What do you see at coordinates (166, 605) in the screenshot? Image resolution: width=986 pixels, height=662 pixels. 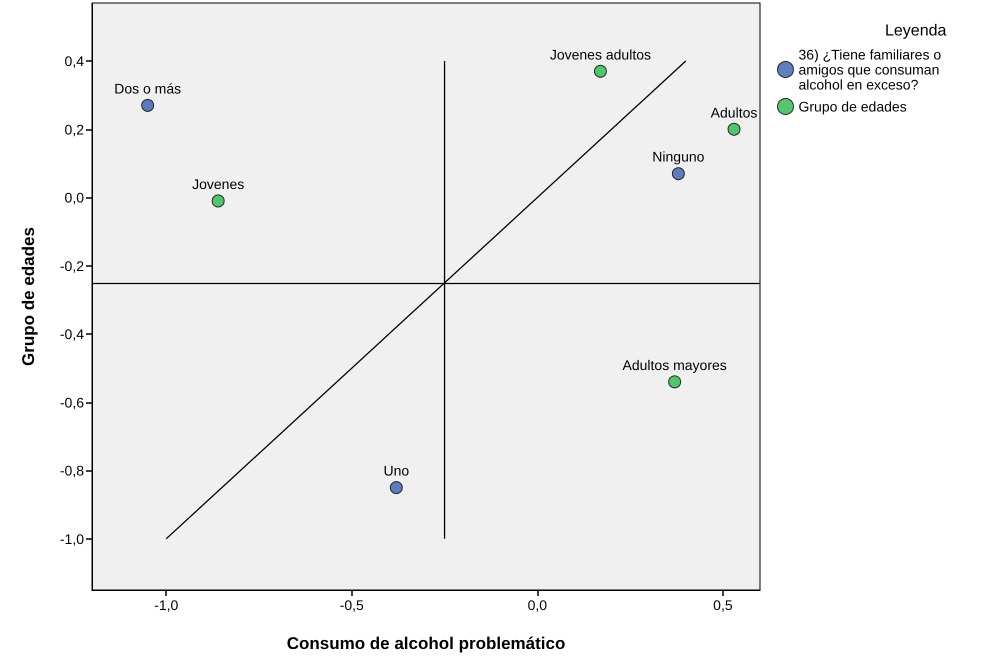 I see `x-tick-label: -1,0` at bounding box center [166, 605].